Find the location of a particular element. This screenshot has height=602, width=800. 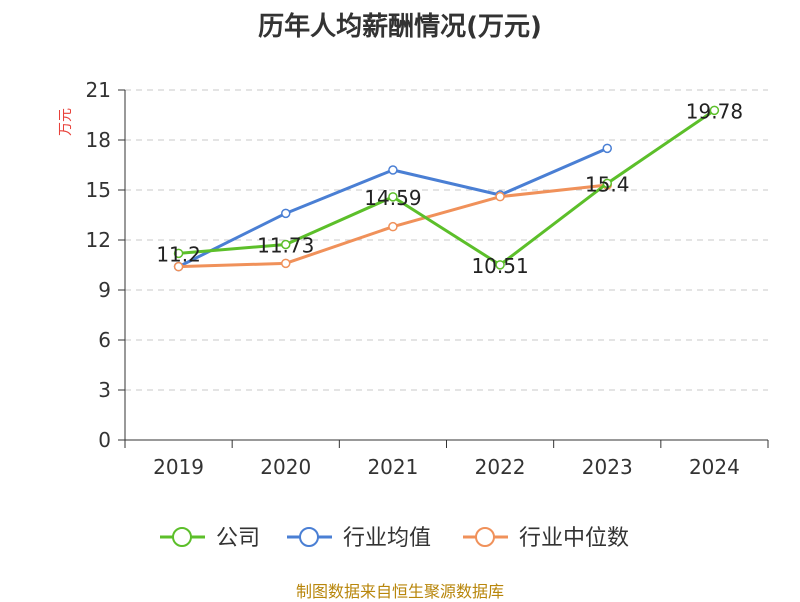

y-tick-label: 6 is located at coordinates (104, 340).